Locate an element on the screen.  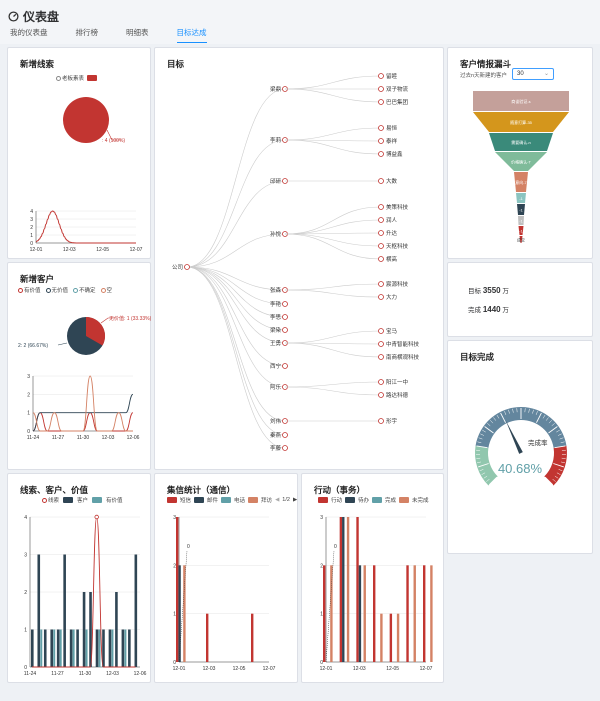
tree-node-label: 李藤 is located at coordinates (276, 448).